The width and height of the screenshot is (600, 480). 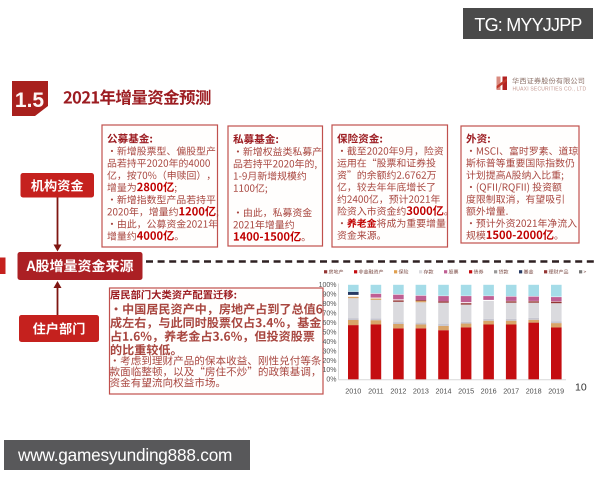 I want to click on svg-text: 40%, so click(x=329, y=342).